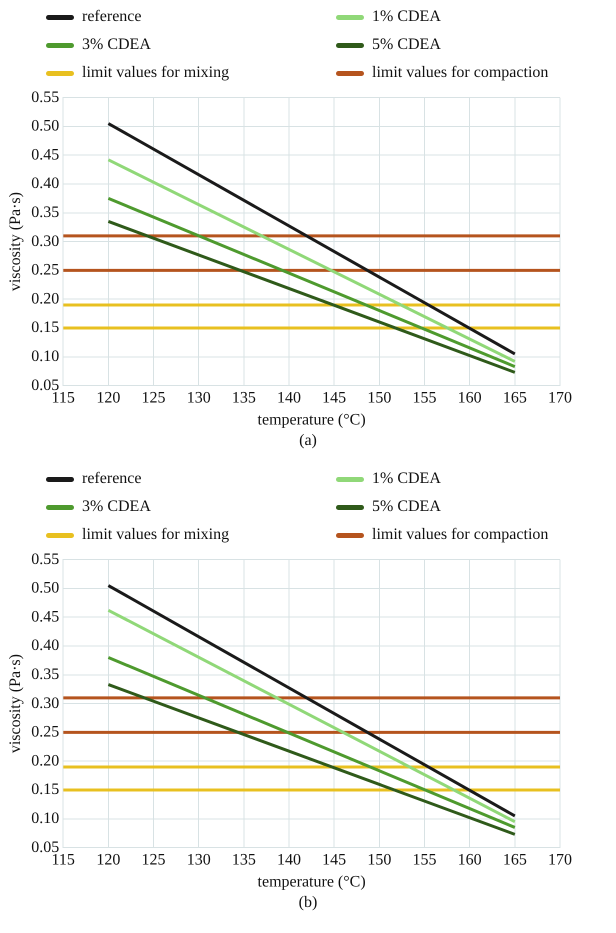  I want to click on text: (a), so click(308, 441).